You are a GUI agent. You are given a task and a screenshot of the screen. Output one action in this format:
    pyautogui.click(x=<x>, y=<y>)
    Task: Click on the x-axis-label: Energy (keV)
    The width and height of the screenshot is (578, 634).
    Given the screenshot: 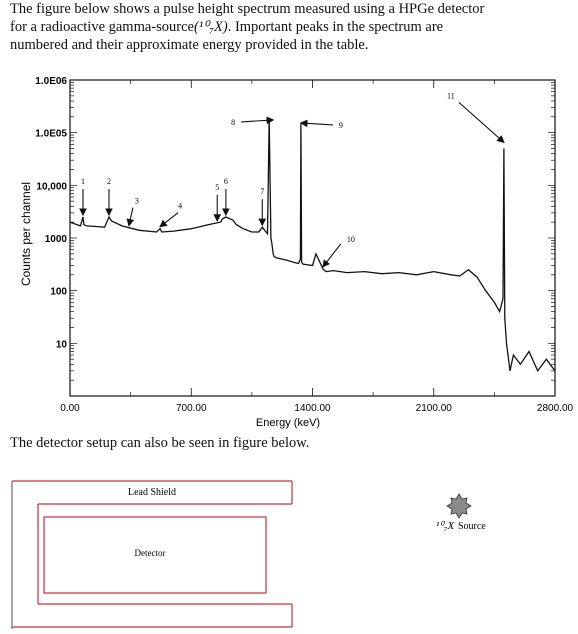 What is the action you would take?
    pyautogui.click(x=288, y=423)
    